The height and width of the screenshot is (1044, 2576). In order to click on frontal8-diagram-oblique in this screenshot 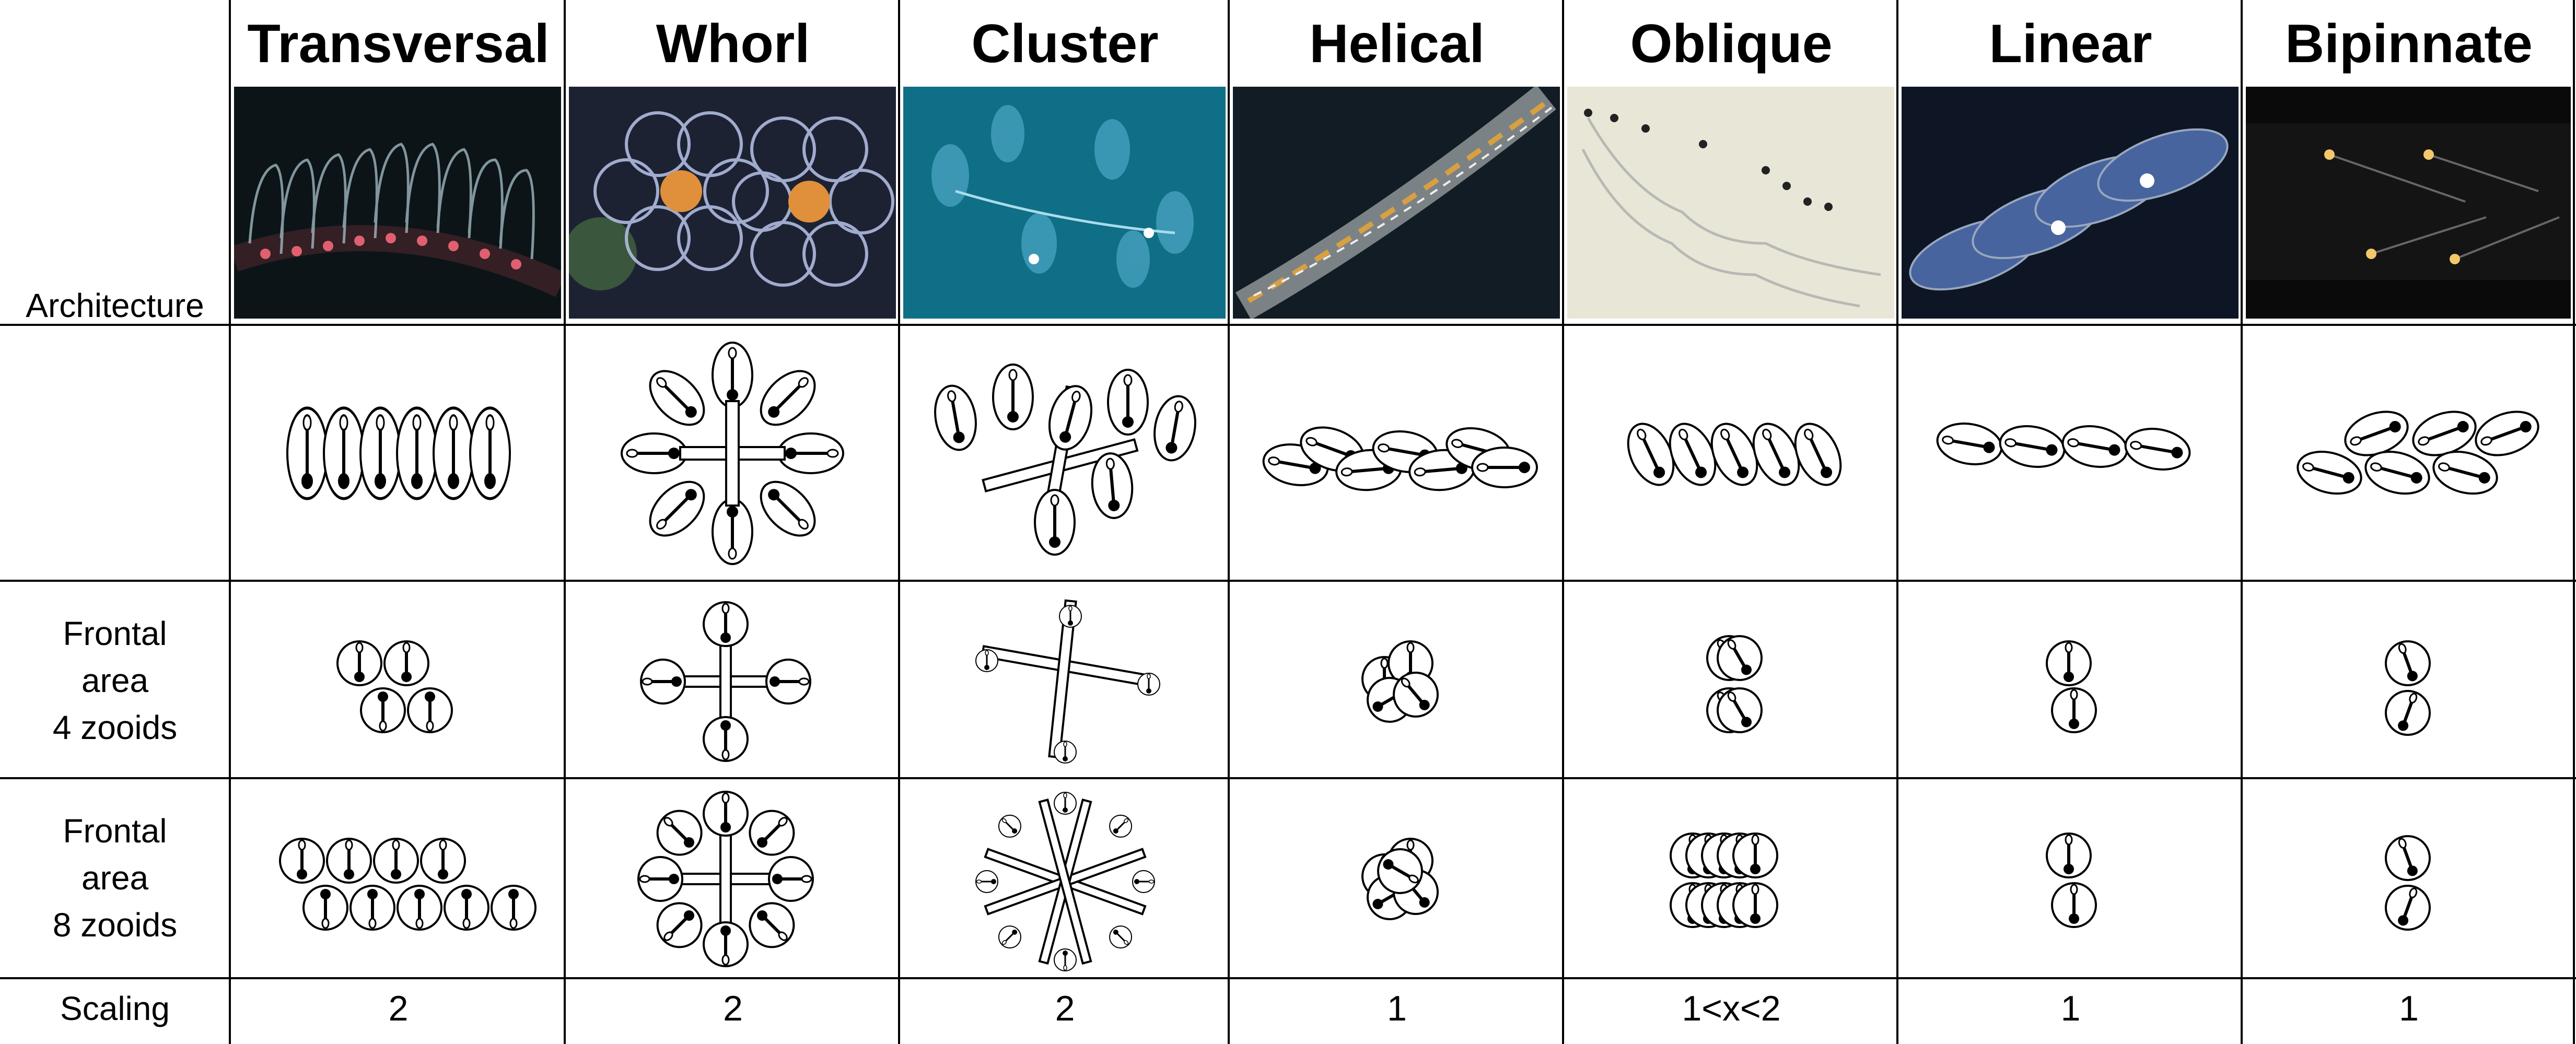, I will do `click(1730, 879)`.